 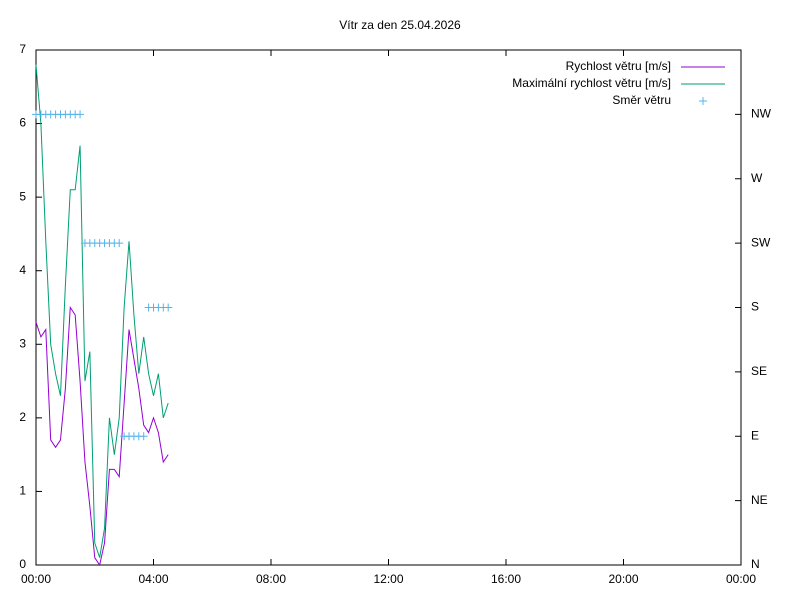 What do you see at coordinates (755, 564) in the screenshot?
I see `y2-tick-label: N` at bounding box center [755, 564].